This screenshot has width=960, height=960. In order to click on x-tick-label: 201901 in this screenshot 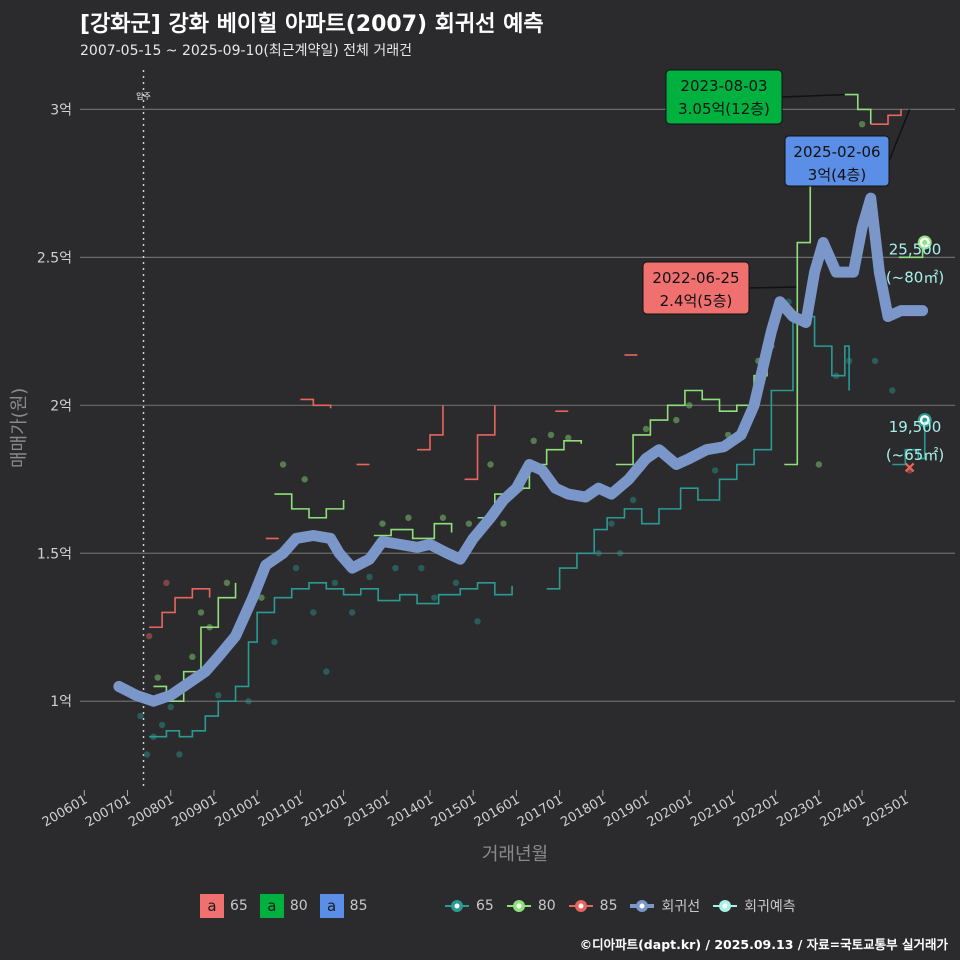, I will do `click(627, 811)`.